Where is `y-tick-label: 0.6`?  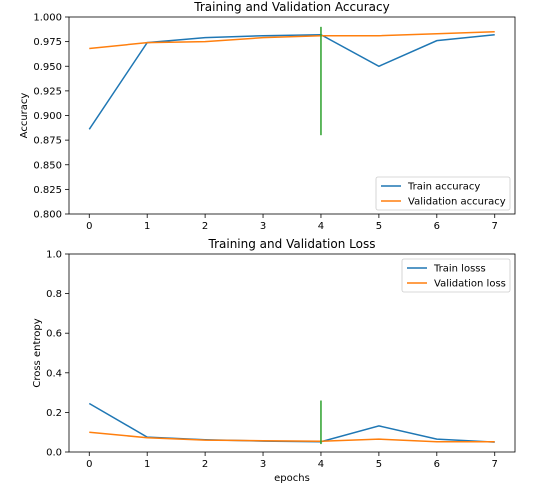
y-tick-label: 0.6 is located at coordinates (54, 334).